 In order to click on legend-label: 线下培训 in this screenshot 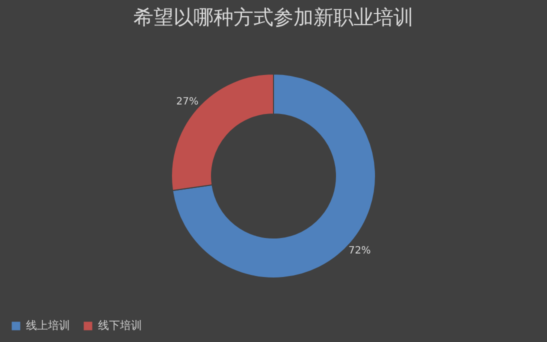, I will do `click(120, 325)`.